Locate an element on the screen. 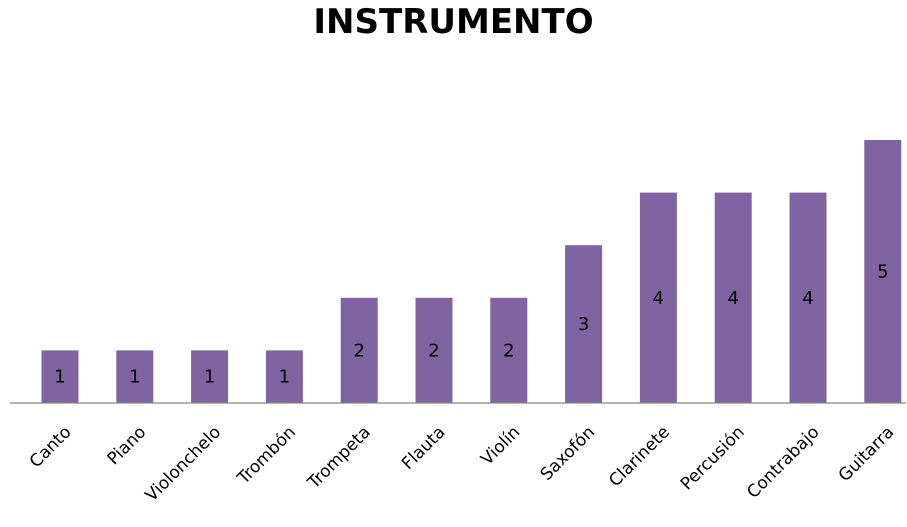 The height and width of the screenshot is (527, 907). bar-violonchelo is located at coordinates (210, 376).